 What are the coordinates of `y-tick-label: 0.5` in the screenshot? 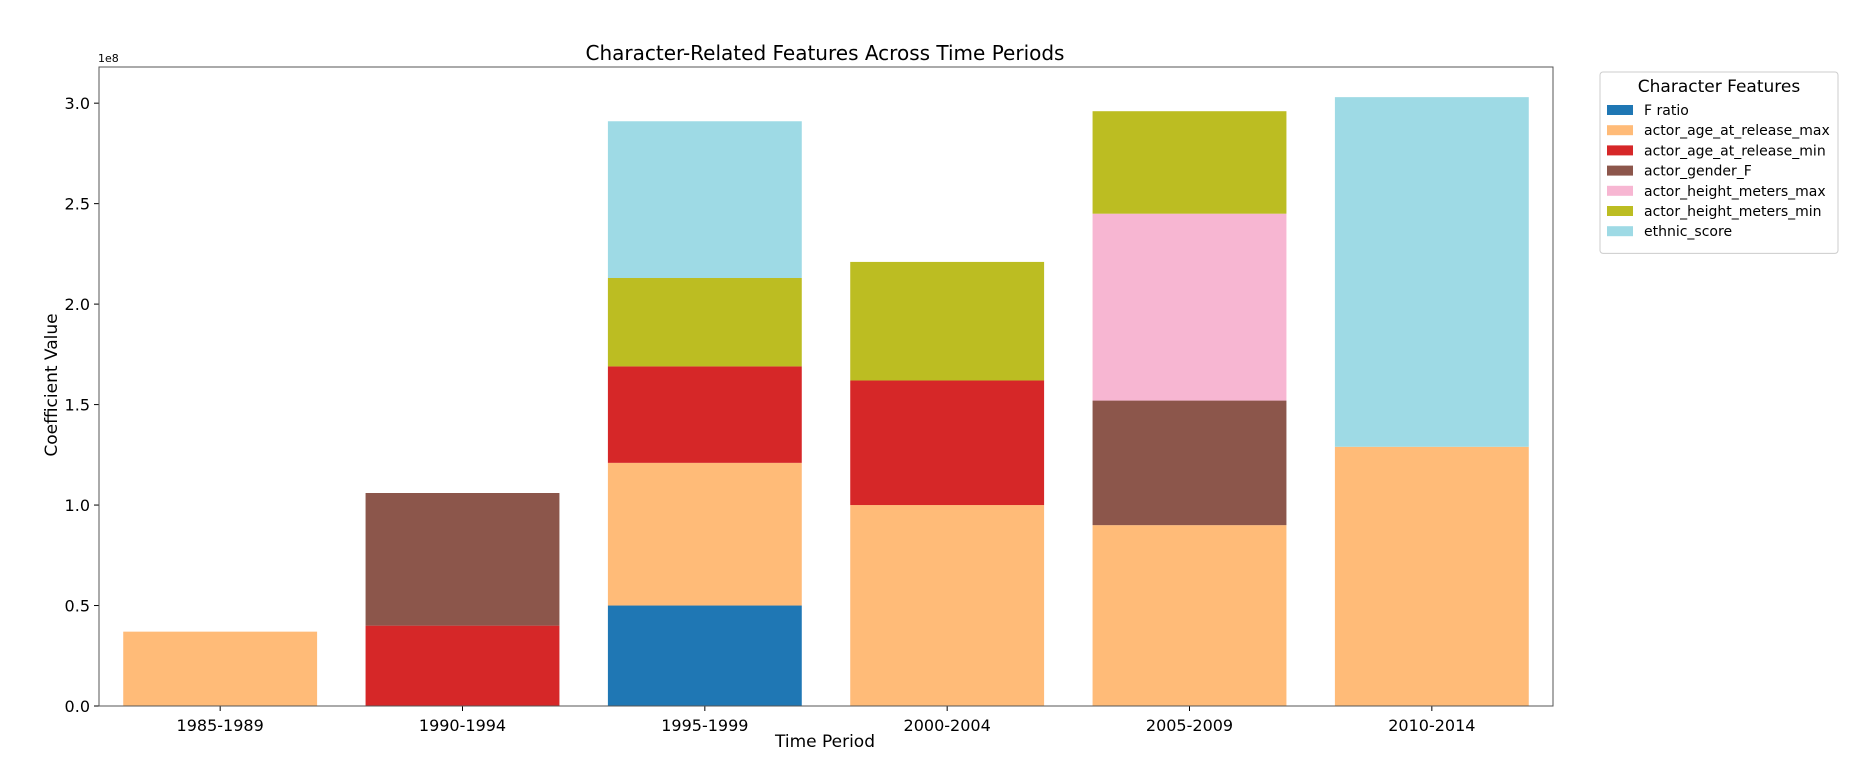 It's located at (77, 606).